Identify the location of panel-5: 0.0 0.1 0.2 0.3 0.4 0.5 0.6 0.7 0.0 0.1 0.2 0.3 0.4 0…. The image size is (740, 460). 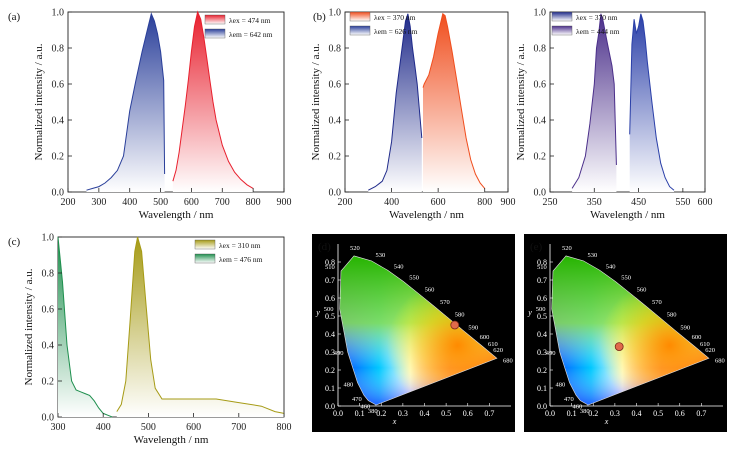
(413, 333).